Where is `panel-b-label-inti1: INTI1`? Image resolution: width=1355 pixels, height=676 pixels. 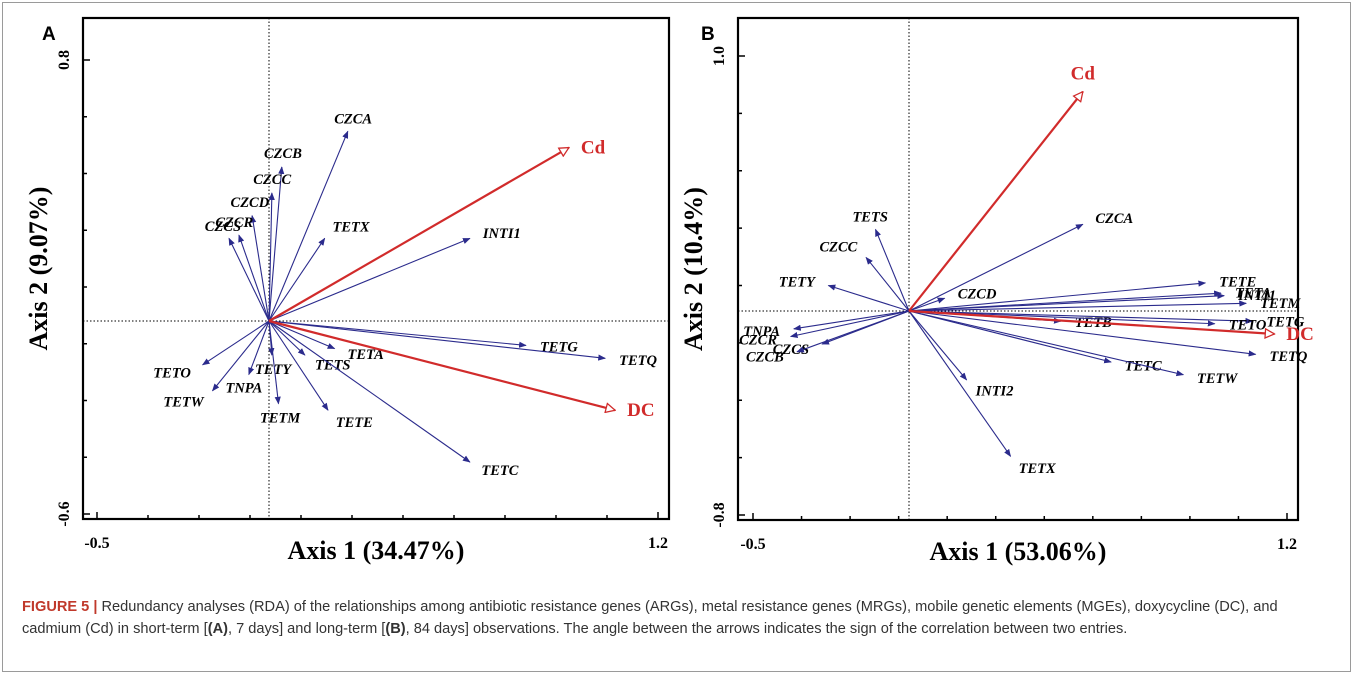 panel-b-label-inti1: INTI1 is located at coordinates (1256, 296).